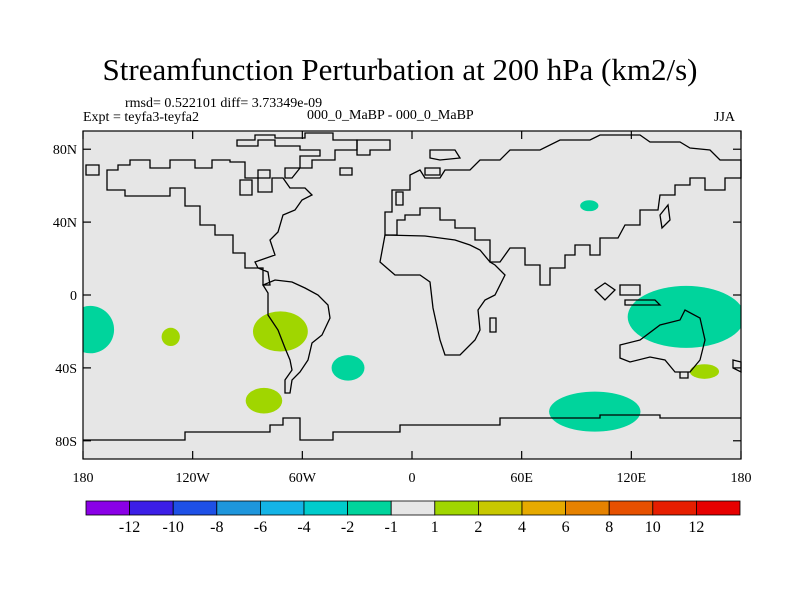 The image size is (800, 600). What do you see at coordinates (704, 371) in the screenshot?
I see `anomaly-tasman-sea` at bounding box center [704, 371].